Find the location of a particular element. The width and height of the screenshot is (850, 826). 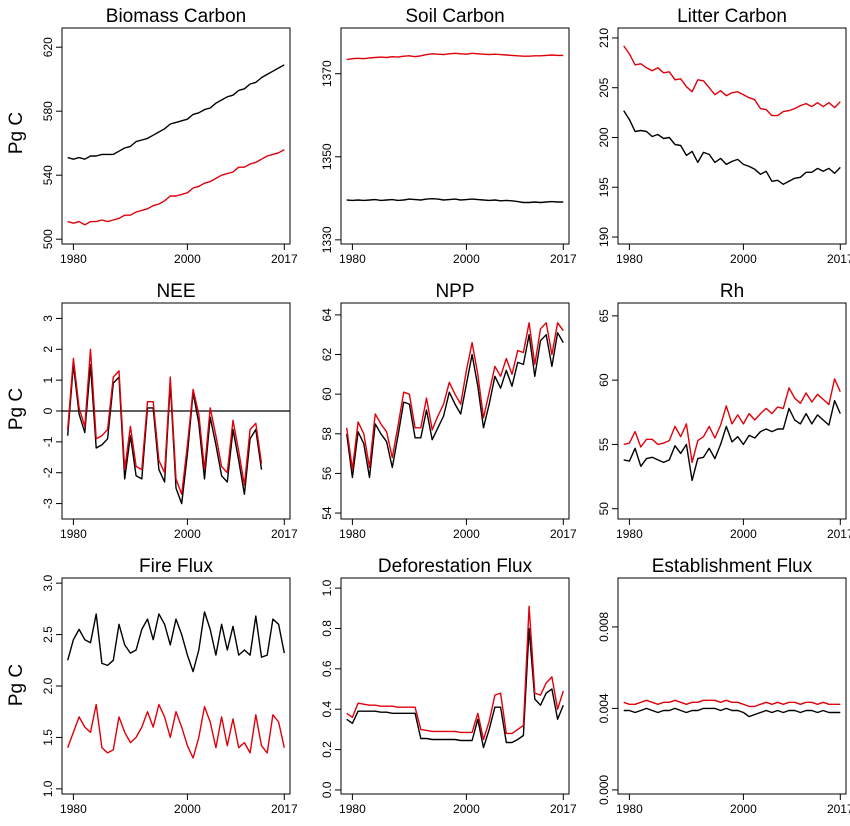

panel-5-series-black-line is located at coordinates (455, 405).